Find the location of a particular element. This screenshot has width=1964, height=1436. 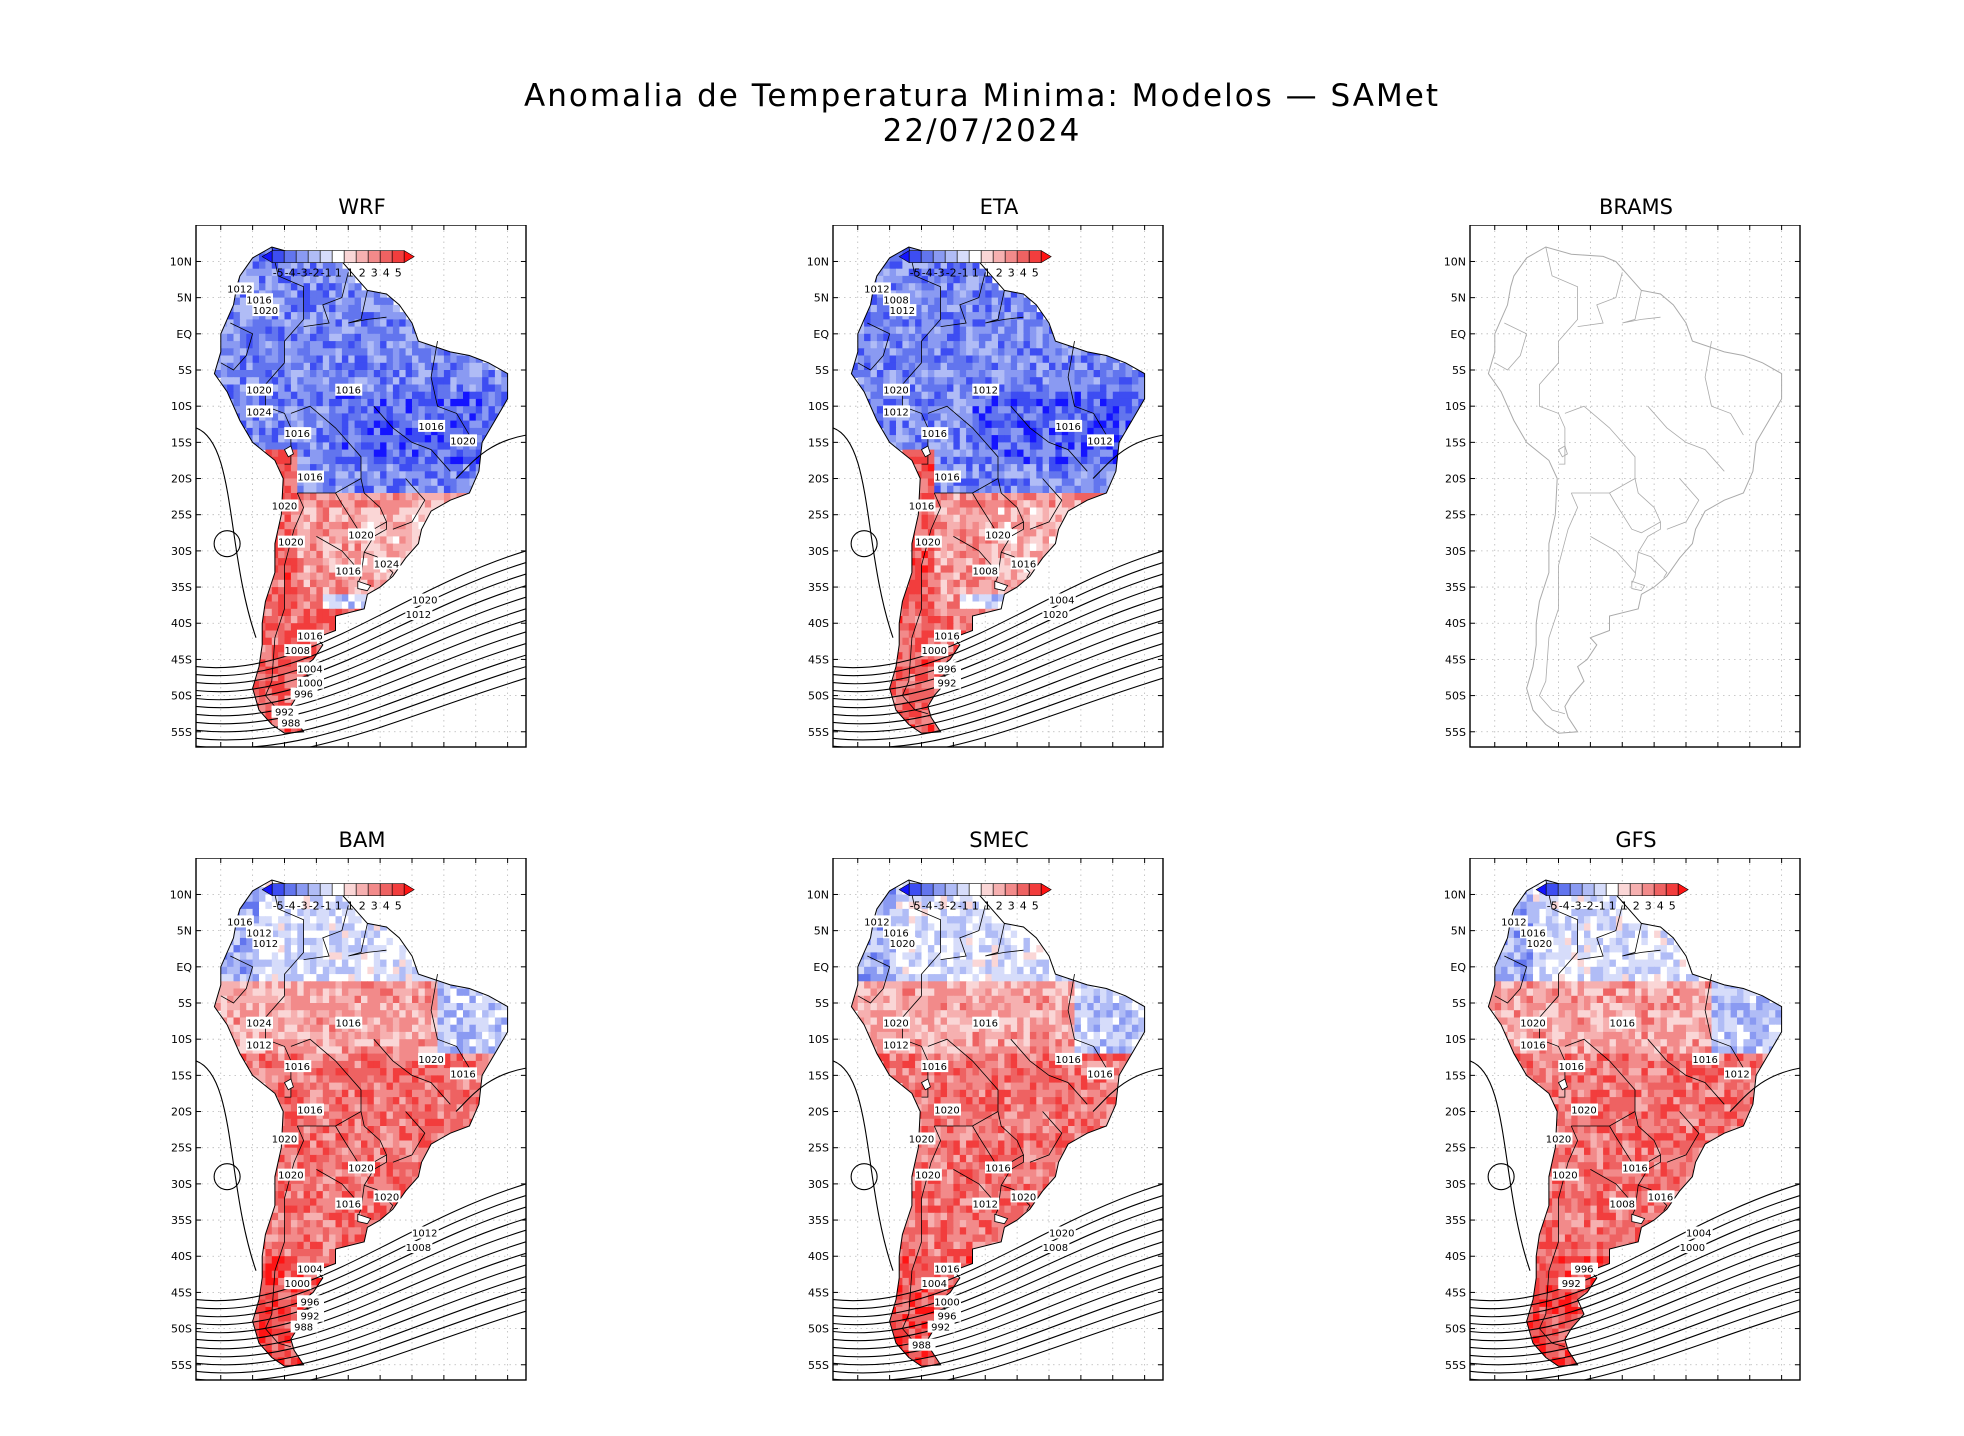

colorbar-cell is located at coordinates (338, 256).